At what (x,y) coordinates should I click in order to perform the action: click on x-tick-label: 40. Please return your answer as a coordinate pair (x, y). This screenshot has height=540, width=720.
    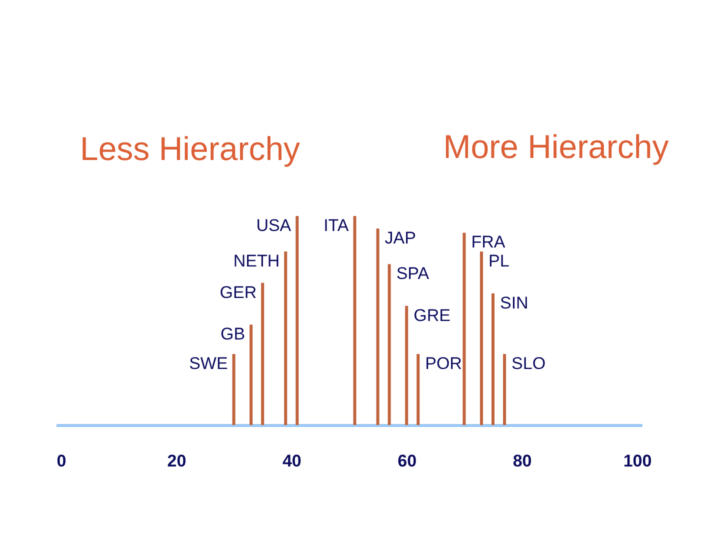
    Looking at the image, I should click on (292, 461).